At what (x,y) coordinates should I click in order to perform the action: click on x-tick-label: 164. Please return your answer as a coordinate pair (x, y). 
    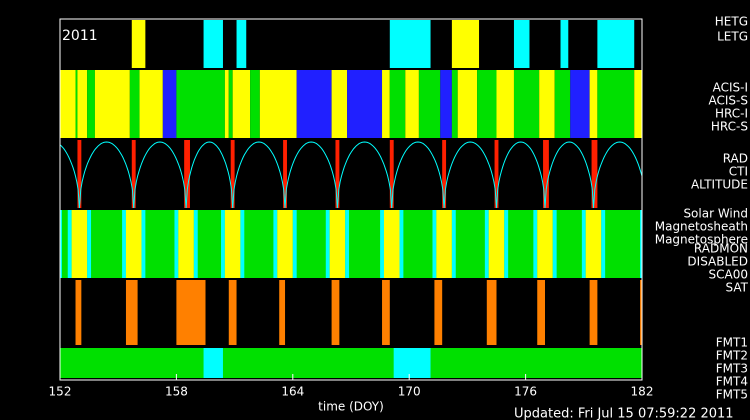
    Looking at the image, I should click on (292, 392).